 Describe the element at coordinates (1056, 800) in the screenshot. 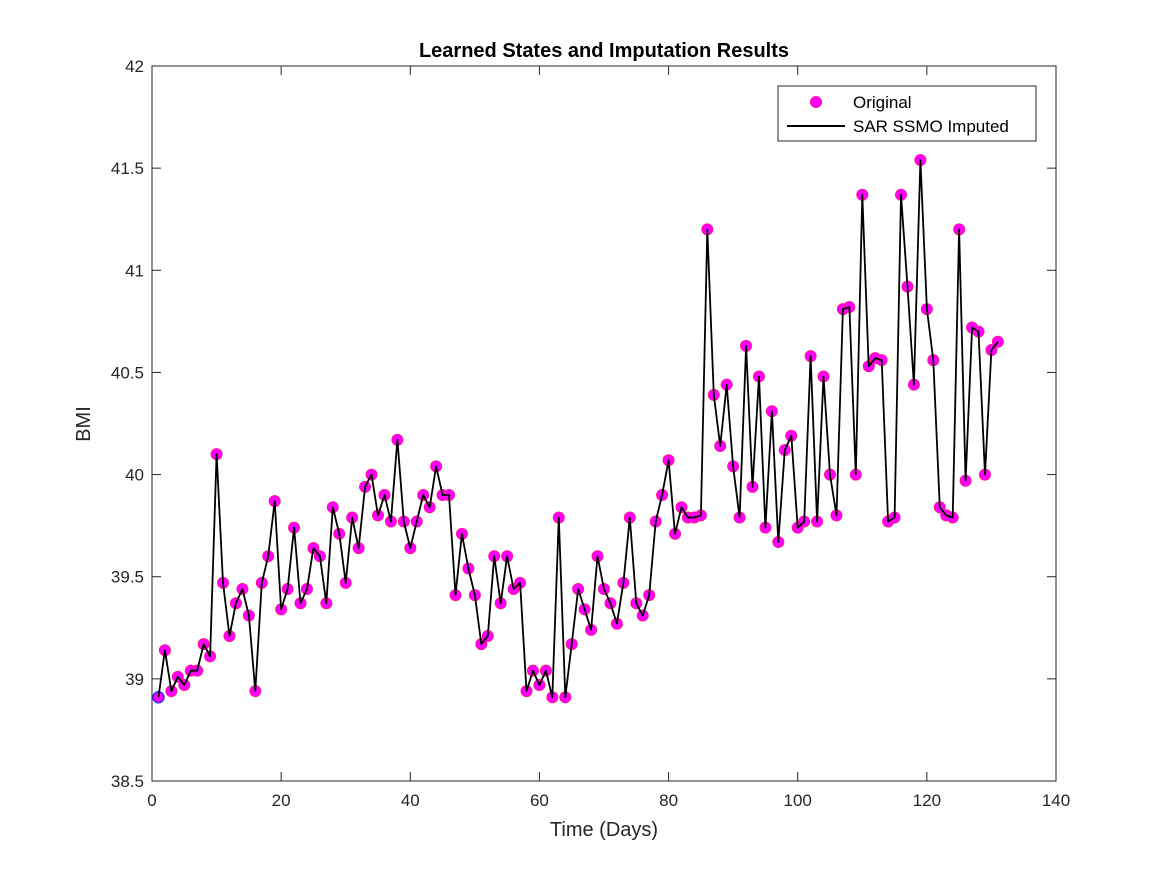

I see `x-tick-label: 140` at that location.